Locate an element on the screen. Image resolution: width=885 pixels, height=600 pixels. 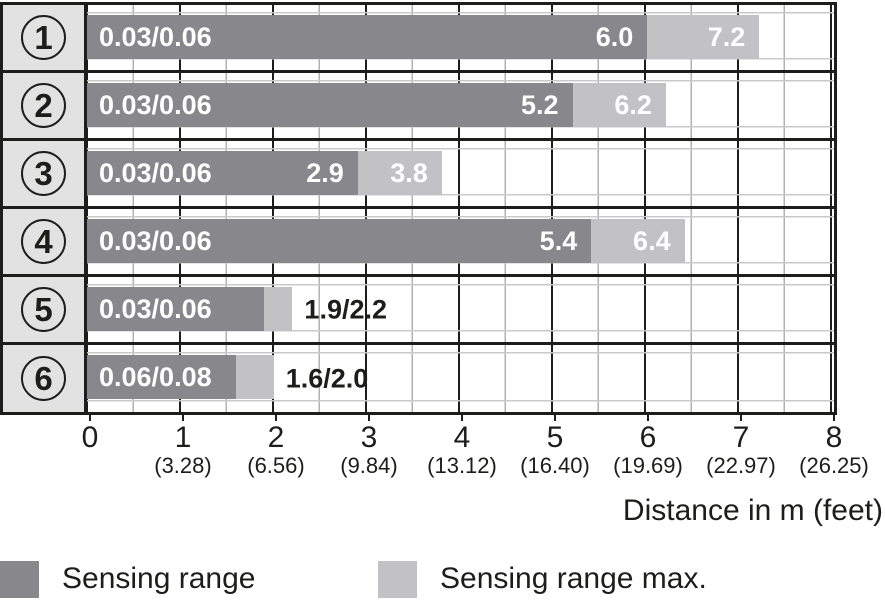
range-values-outside-label: 1.9/2.2 is located at coordinates (345, 309).